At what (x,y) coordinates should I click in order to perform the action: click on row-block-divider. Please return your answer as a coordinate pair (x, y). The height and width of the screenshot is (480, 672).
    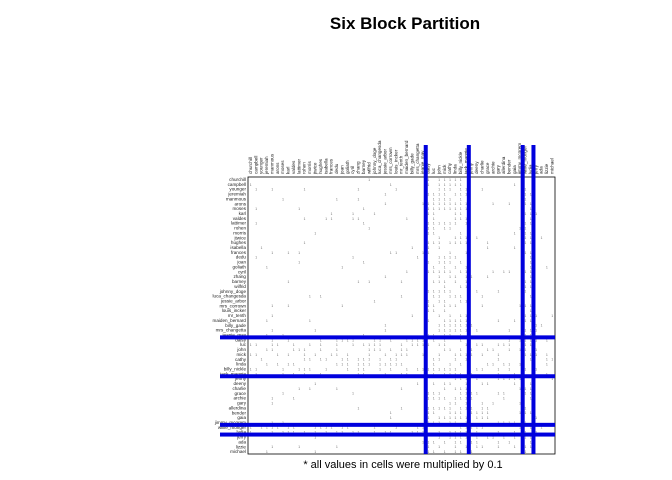
    Looking at the image, I should click on (387, 337).